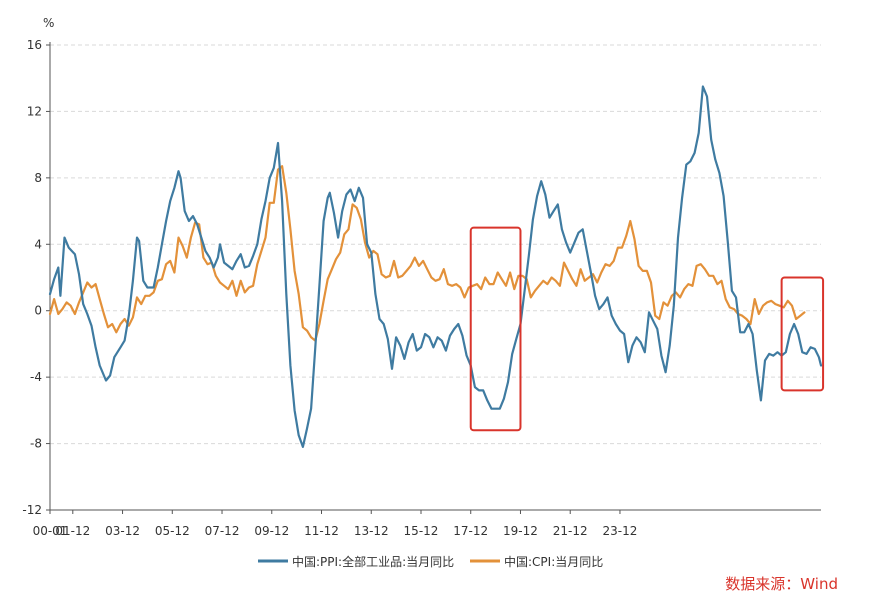 This screenshot has width=870, height=607. I want to click on x-tick-label: 05-12, so click(172, 531).